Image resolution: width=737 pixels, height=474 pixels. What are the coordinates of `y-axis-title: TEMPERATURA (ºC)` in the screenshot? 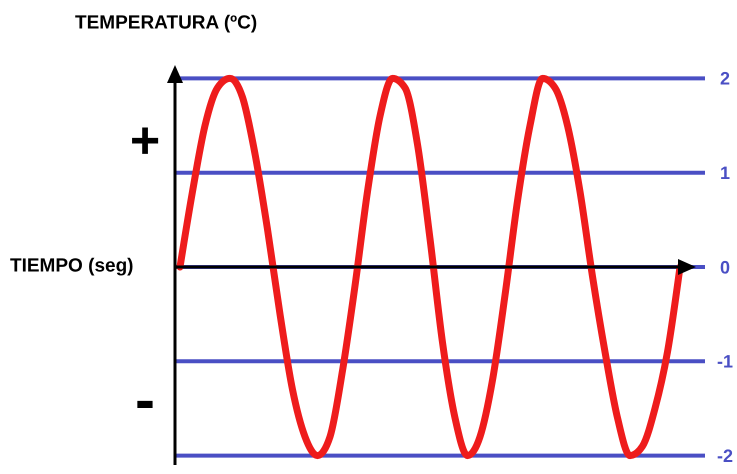 It's located at (166, 23).